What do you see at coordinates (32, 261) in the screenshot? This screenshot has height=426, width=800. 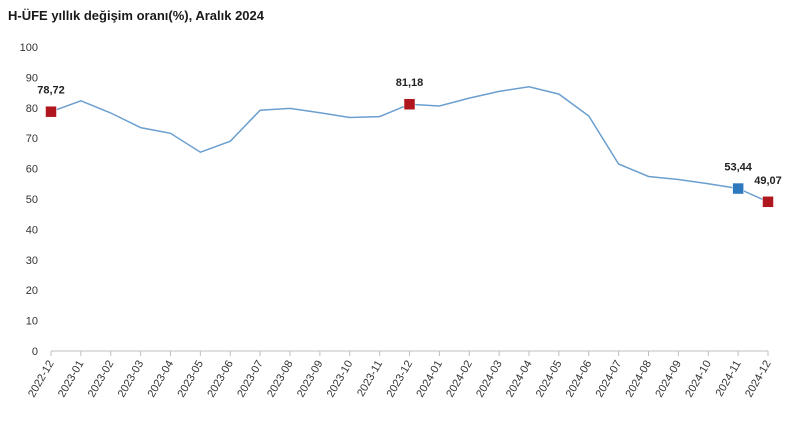 I see `y-tick-label: 30` at bounding box center [32, 261].